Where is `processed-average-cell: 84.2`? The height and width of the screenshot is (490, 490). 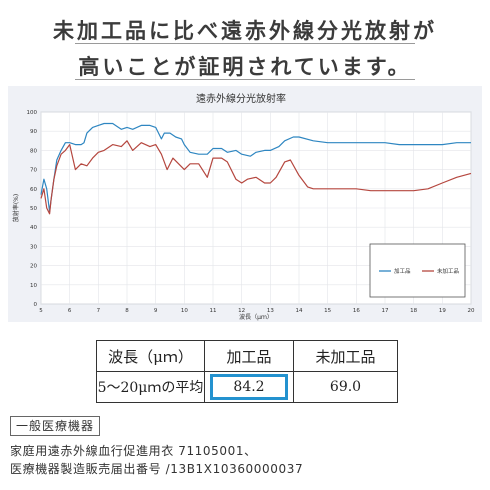
processed-average-cell: 84.2 is located at coordinates (249, 387).